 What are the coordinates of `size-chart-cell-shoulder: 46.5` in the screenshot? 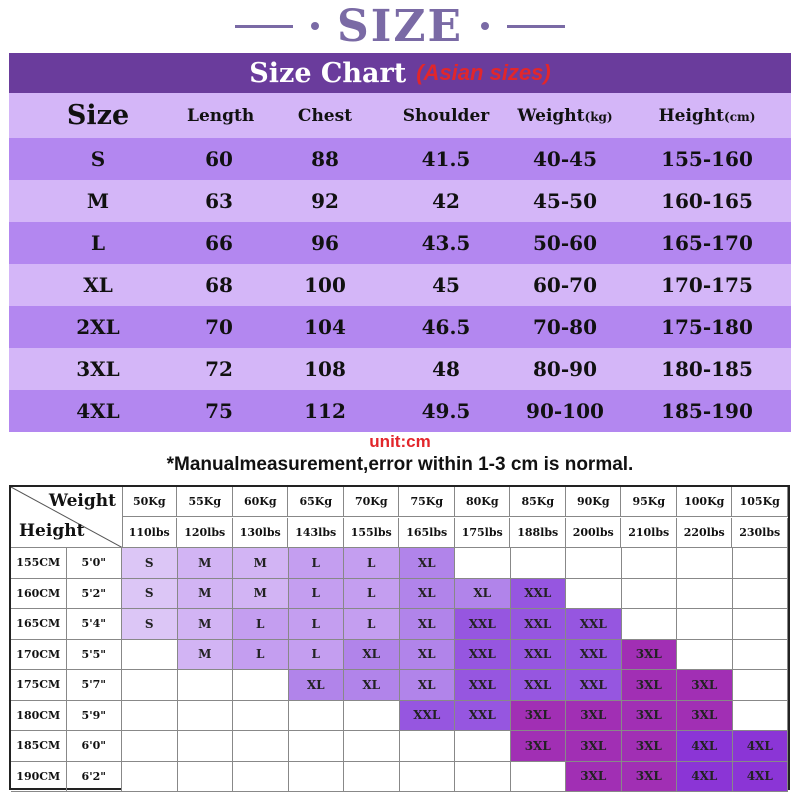 It's located at (446, 327).